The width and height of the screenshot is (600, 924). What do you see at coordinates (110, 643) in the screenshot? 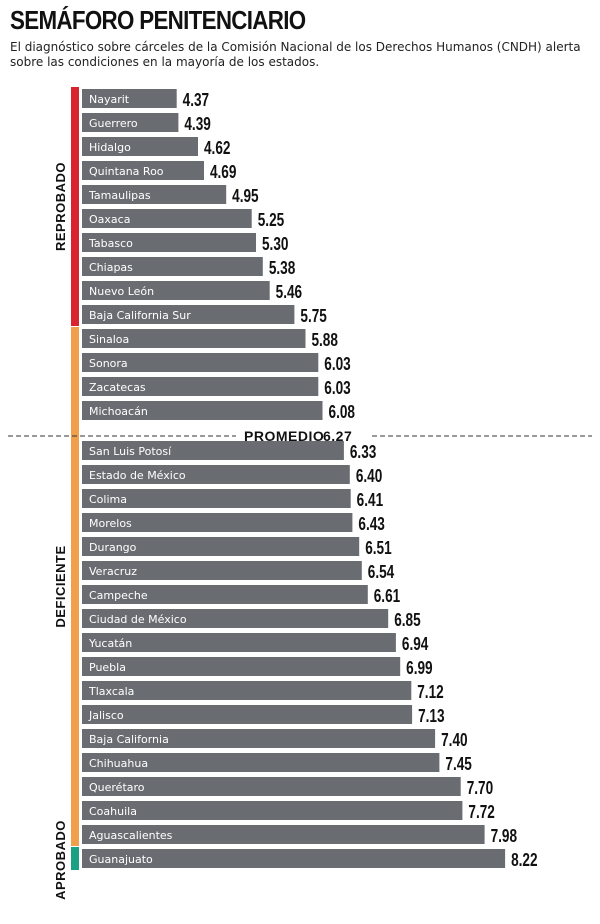
I see `bar-label-22: Yucatán` at bounding box center [110, 643].